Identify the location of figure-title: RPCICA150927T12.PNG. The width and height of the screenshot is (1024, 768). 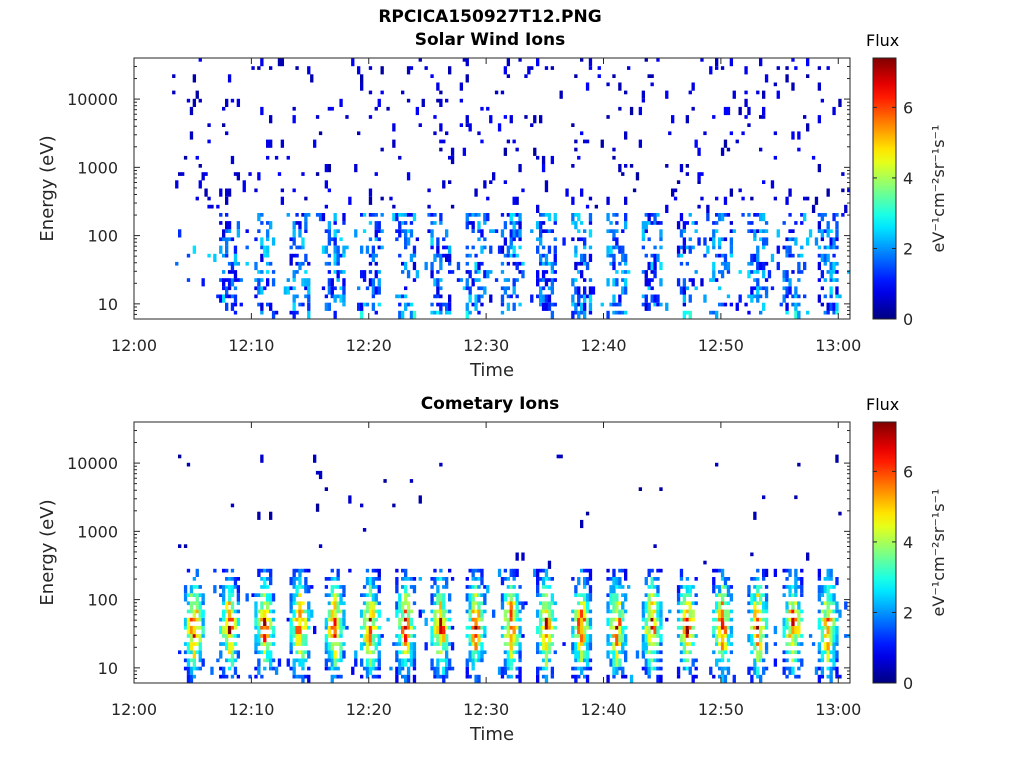
(490, 17).